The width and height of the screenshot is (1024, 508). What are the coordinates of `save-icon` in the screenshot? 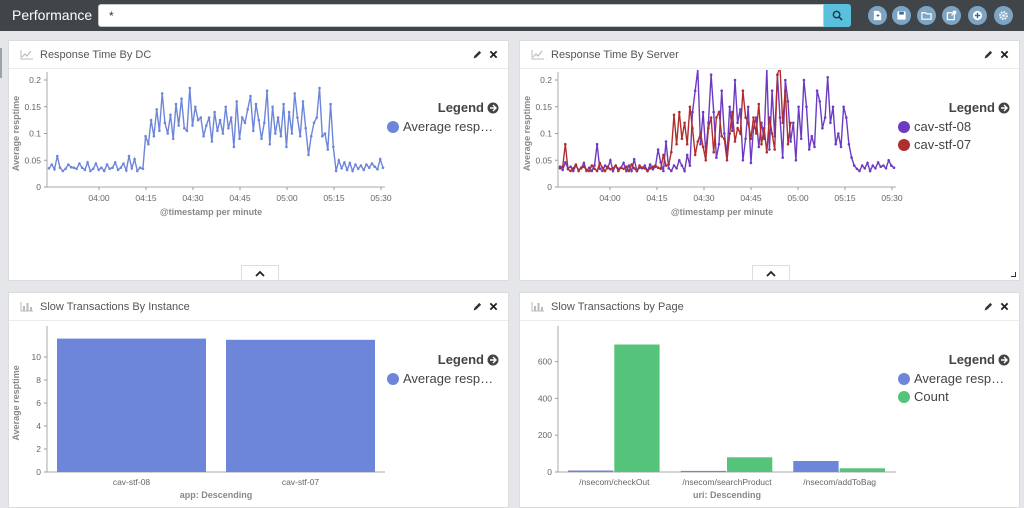 It's located at (901, 15).